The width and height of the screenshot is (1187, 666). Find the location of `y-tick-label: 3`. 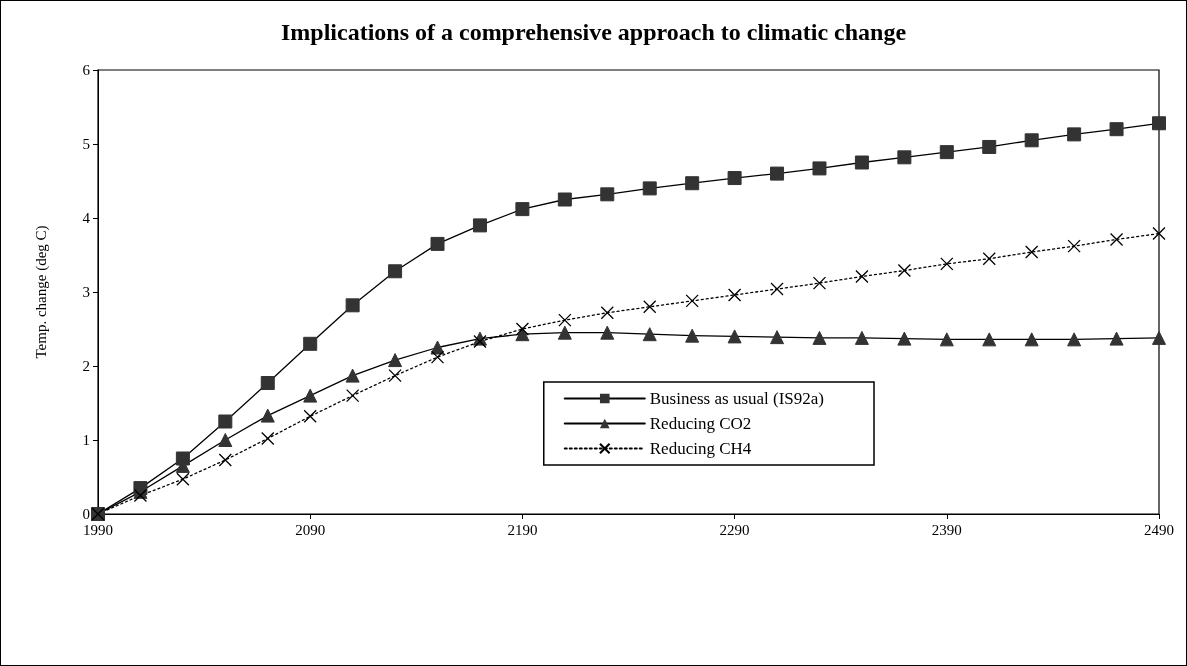

y-tick-label: 3 is located at coordinates (86, 292).